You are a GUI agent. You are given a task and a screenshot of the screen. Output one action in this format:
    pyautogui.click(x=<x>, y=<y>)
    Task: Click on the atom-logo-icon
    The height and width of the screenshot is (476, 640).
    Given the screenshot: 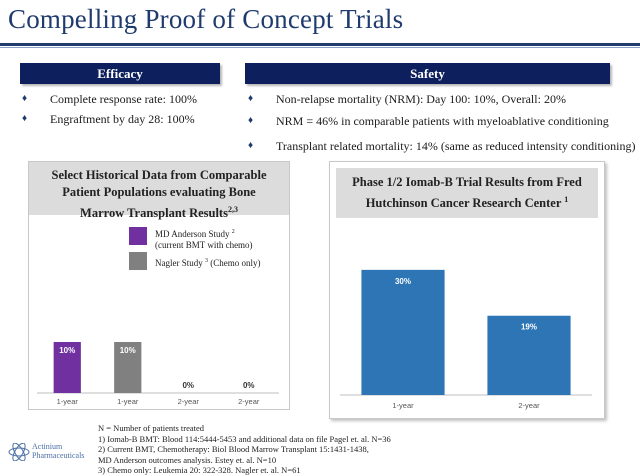 What is the action you would take?
    pyautogui.click(x=19, y=452)
    